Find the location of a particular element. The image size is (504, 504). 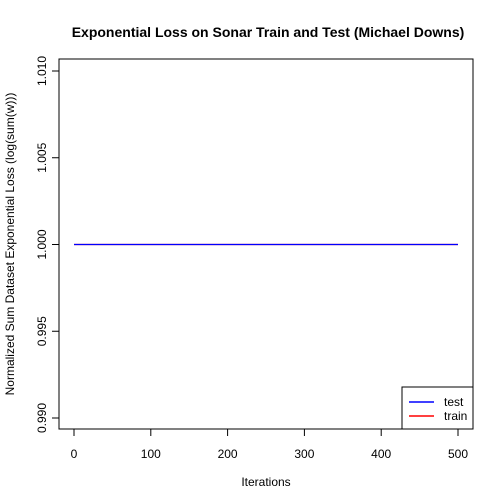

x-tick-label: 300 is located at coordinates (304, 454).